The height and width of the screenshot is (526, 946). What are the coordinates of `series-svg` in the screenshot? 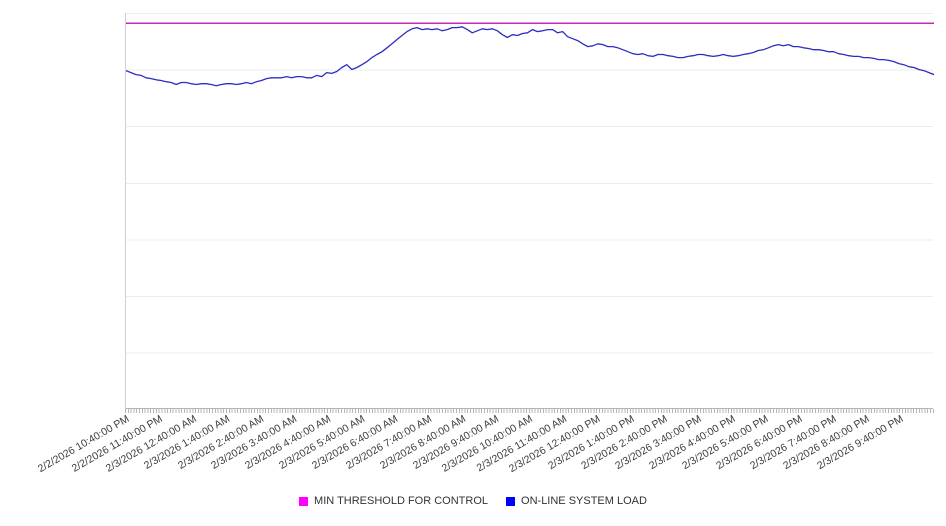 It's located at (530, 54).